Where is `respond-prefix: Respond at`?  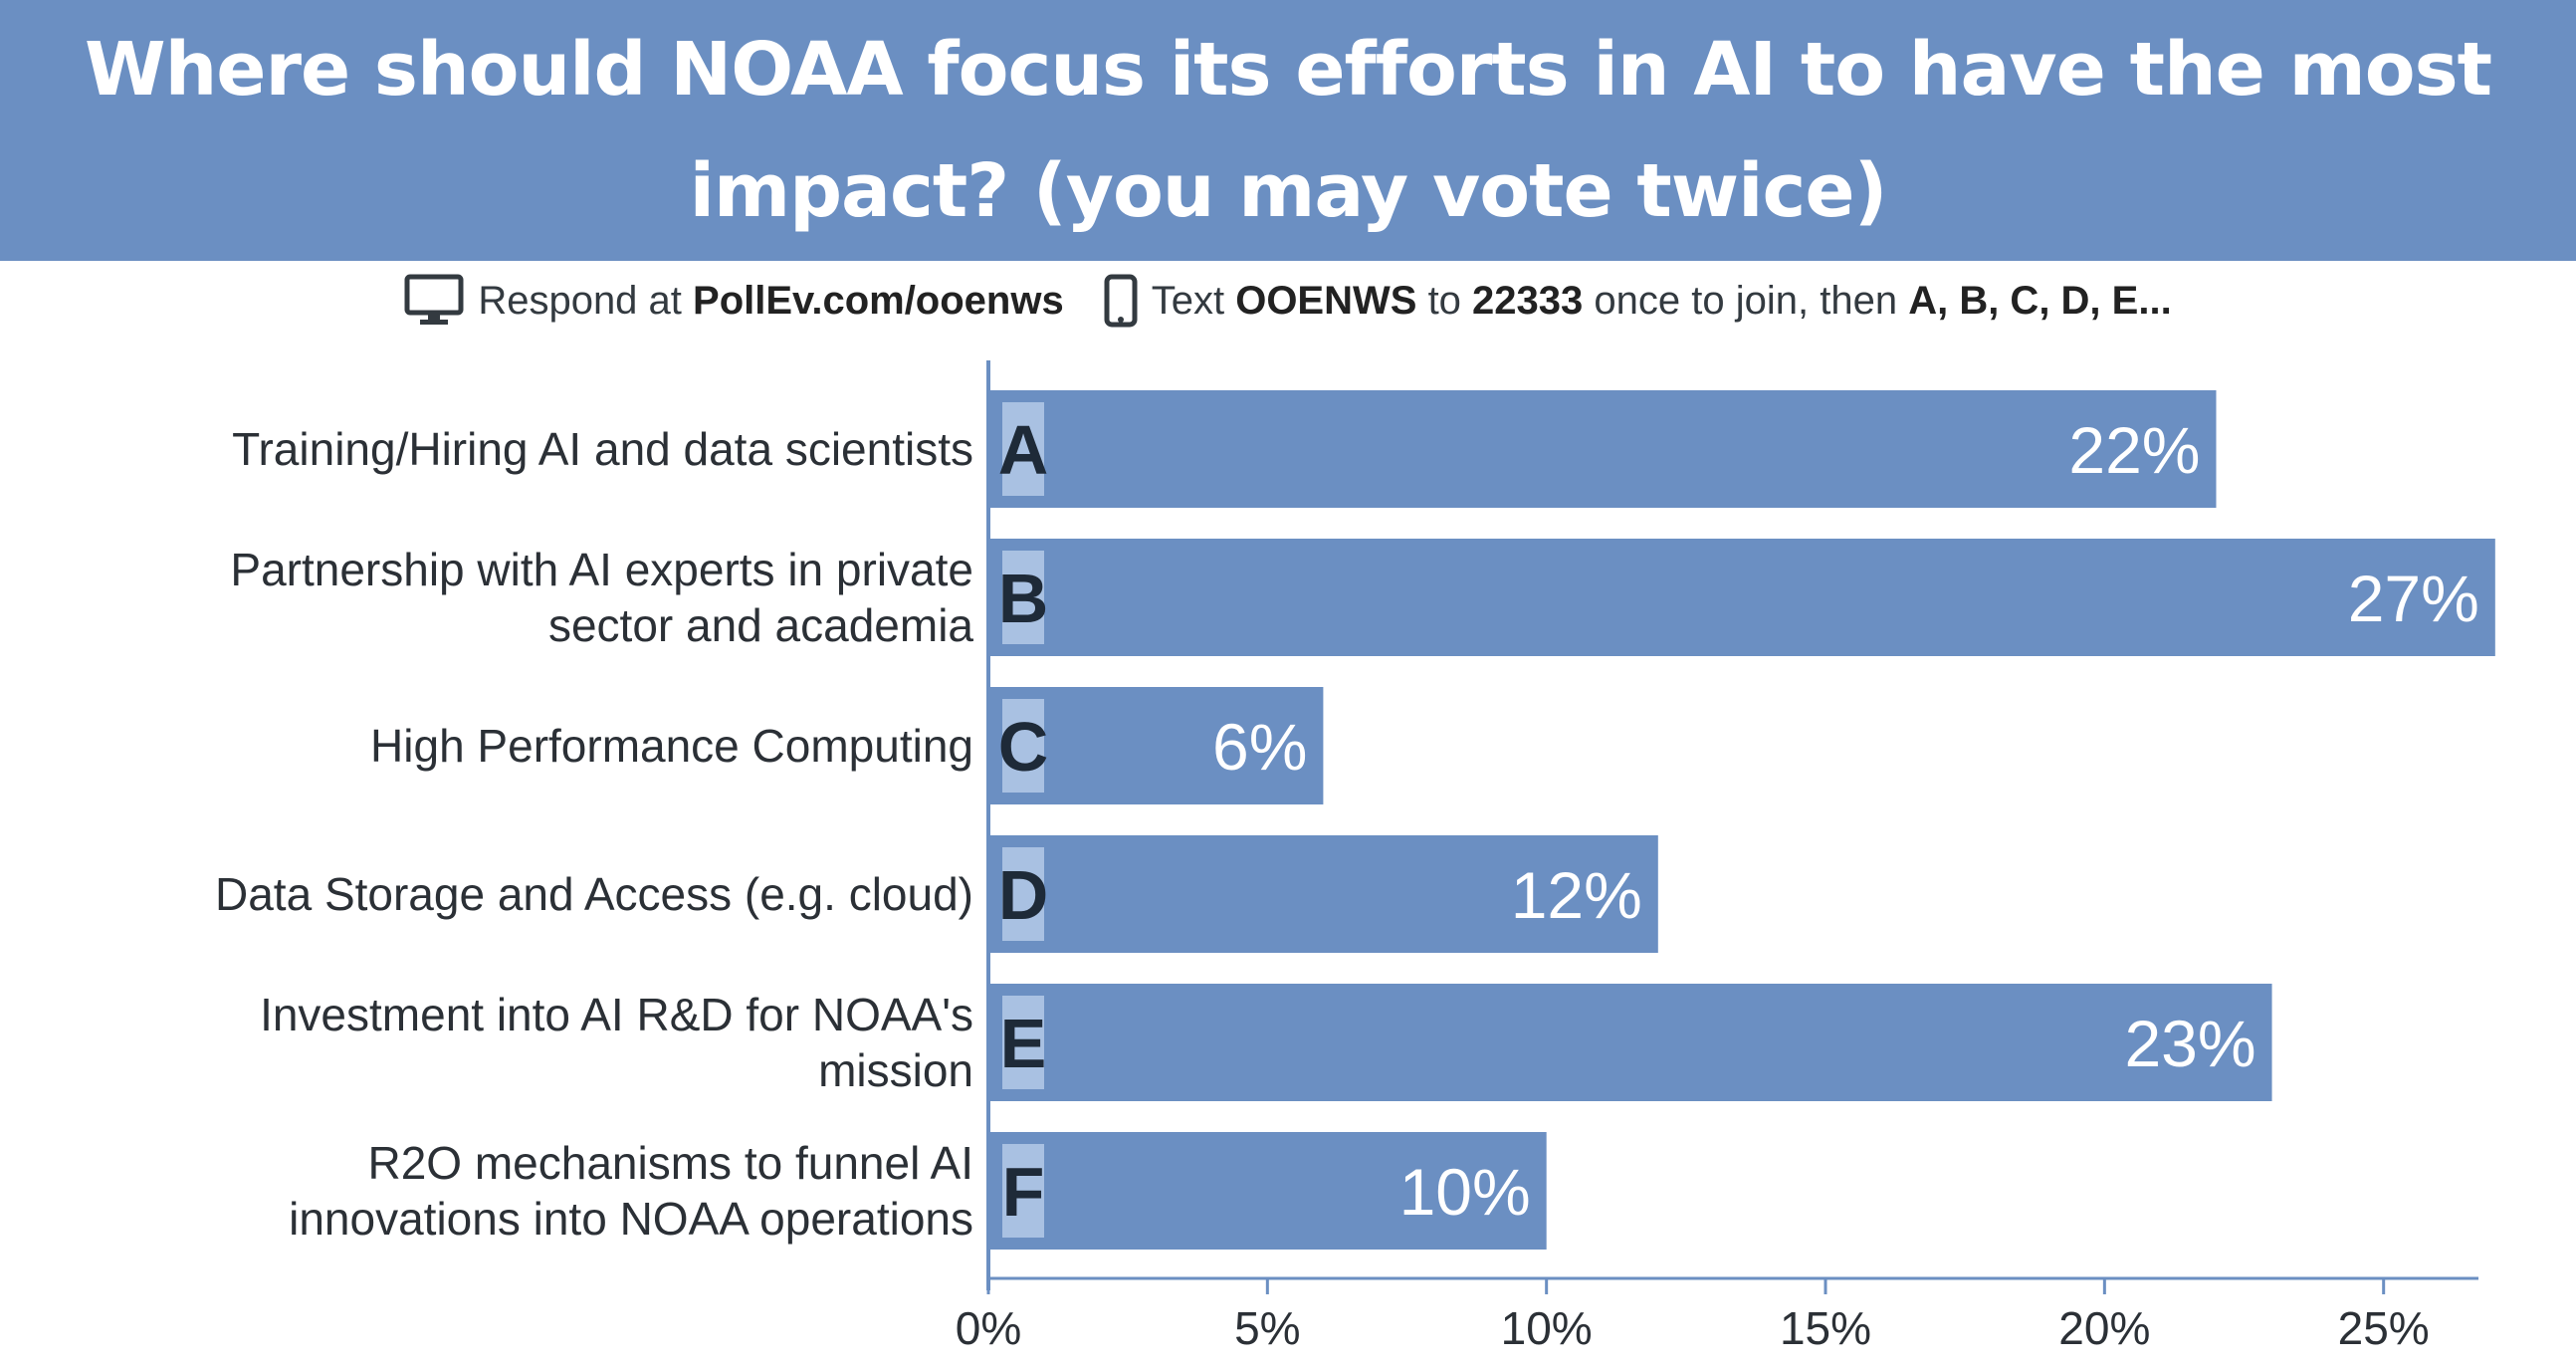
respond-prefix: Respond at is located at coordinates (580, 300).